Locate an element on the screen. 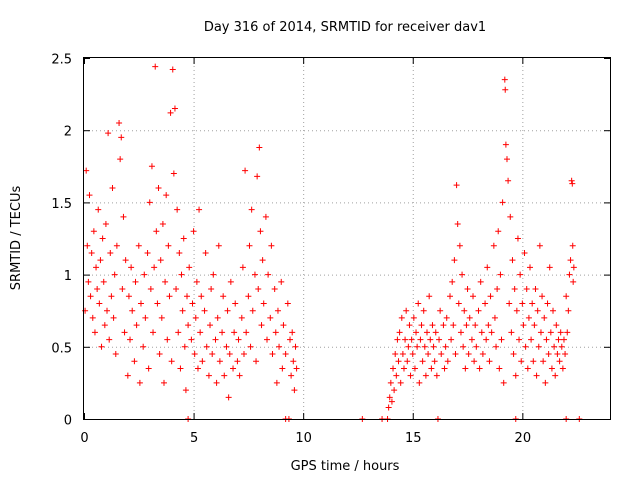 The image size is (640, 480). x-tick-label: 5 is located at coordinates (194, 438).